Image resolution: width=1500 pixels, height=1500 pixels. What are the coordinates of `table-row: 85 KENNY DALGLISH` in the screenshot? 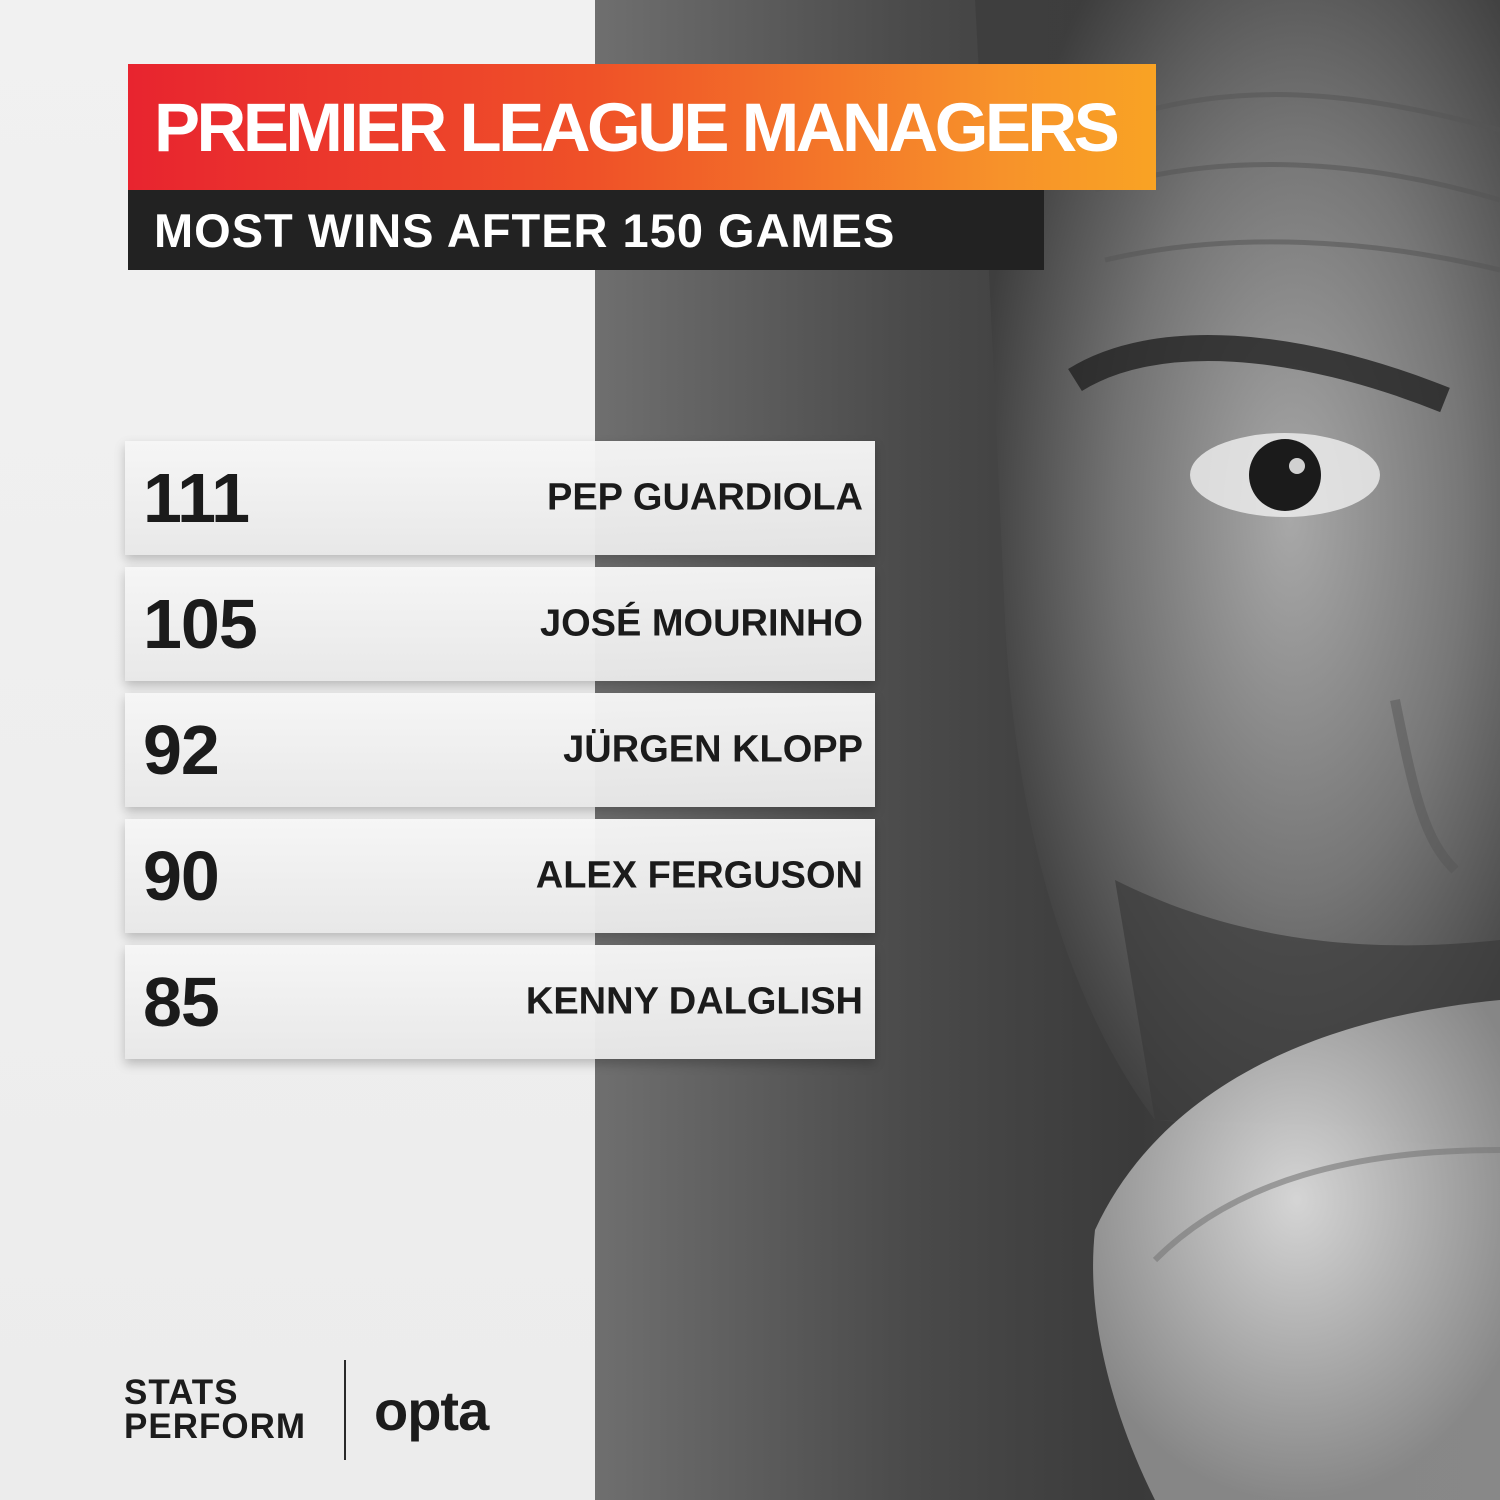 It's located at (500, 1002).